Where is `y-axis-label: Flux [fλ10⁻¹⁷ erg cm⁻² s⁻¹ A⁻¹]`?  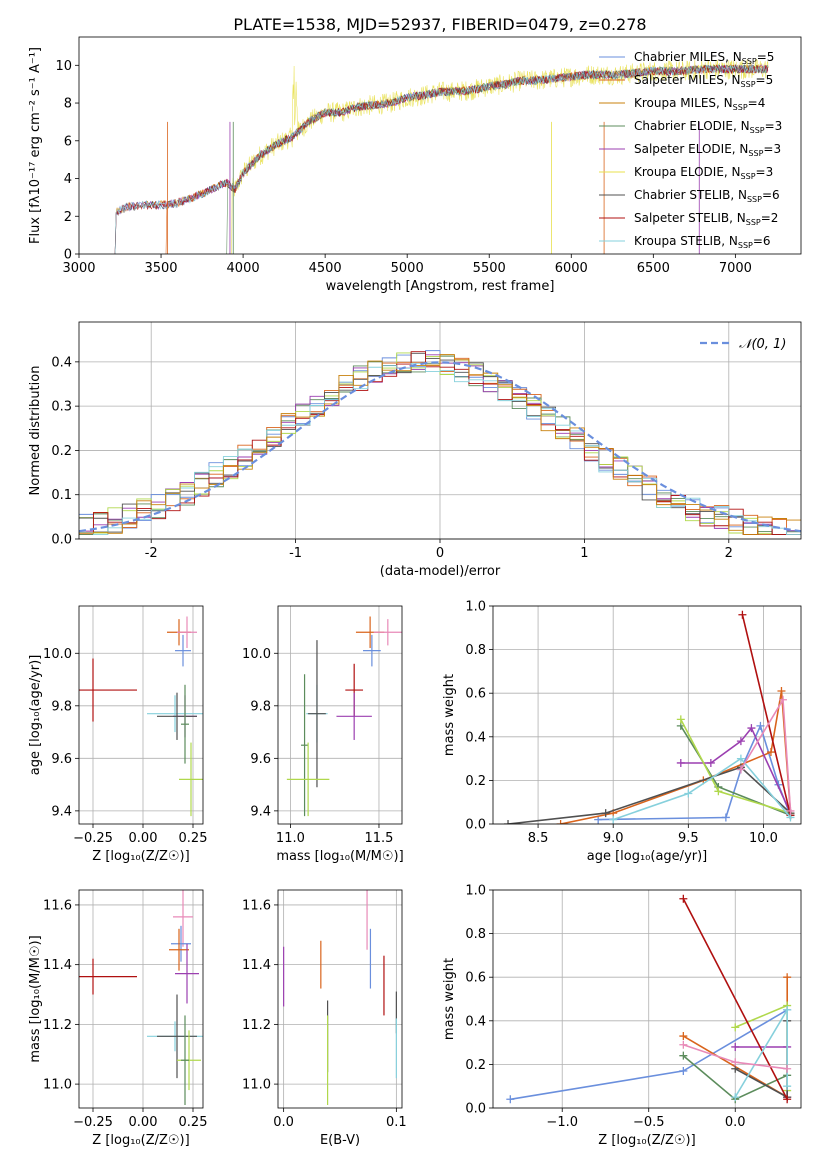 y-axis-label: Flux [fλ10⁻¹⁷ erg cm⁻² s⁻¹ A⁻¹] is located at coordinates (35, 145).